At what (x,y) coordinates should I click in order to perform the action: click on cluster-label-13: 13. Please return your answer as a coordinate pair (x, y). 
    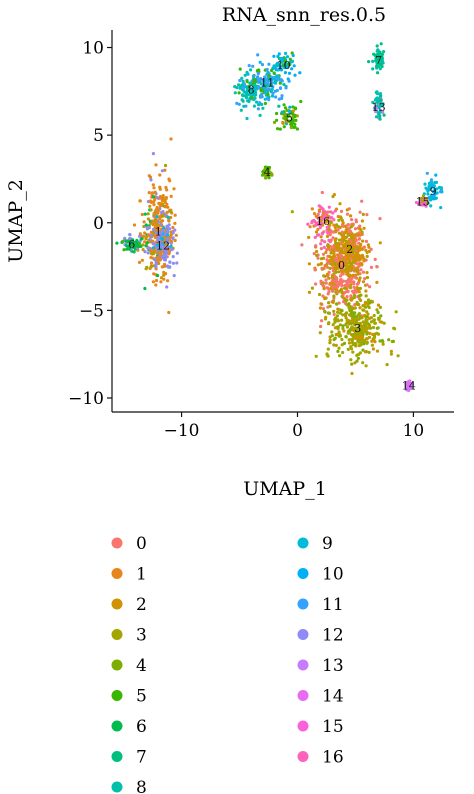
    Looking at the image, I should click on (379, 107).